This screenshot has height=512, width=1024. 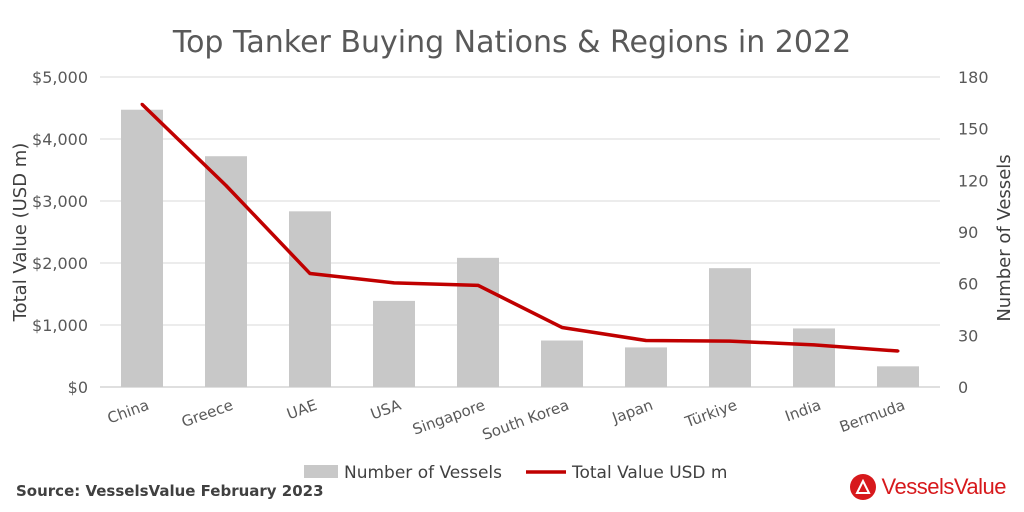 I want to click on right-tick-label: 30, so click(x=968, y=335).